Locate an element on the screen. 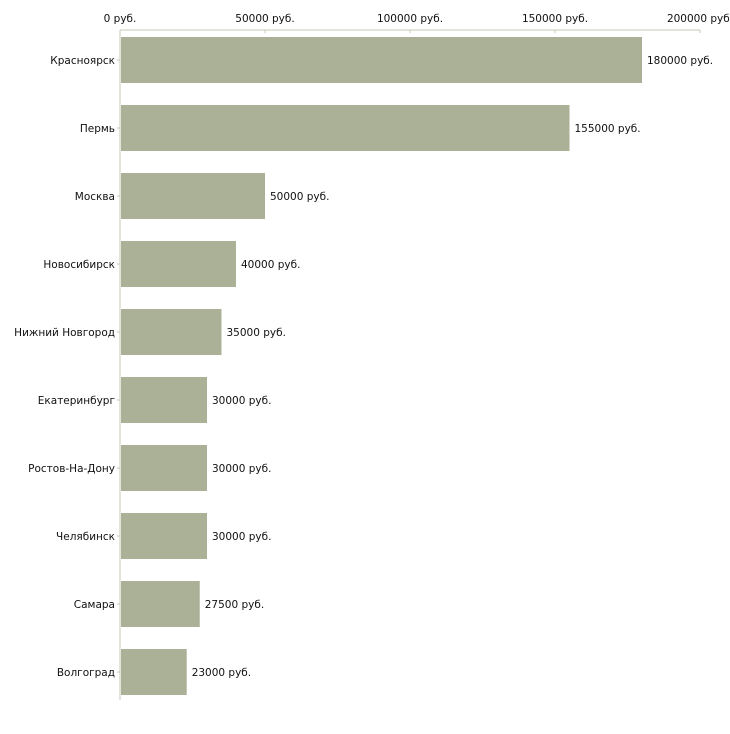  category-label: Нижний Новгород is located at coordinates (64, 333).